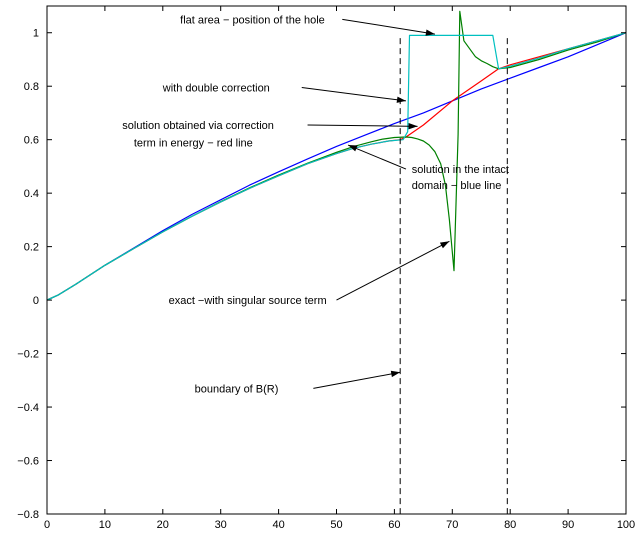 The height and width of the screenshot is (535, 638). What do you see at coordinates (237, 389) in the screenshot?
I see `annotation-text-7: boundary of B(R)` at bounding box center [237, 389].